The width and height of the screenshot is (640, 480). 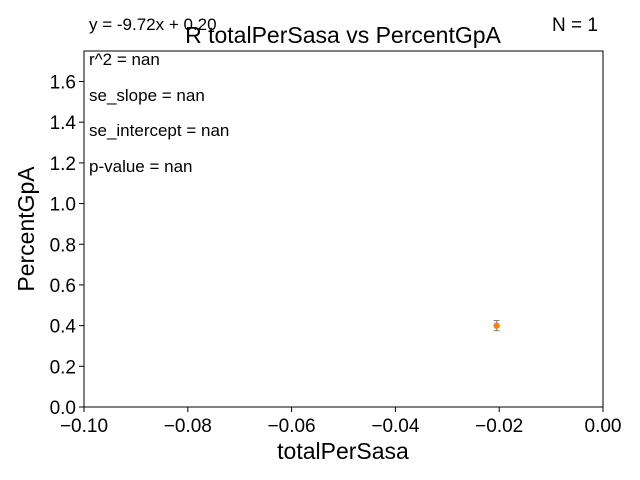 I want to click on equation-annotation: y = -9.72x + 0.20, so click(x=153, y=24).